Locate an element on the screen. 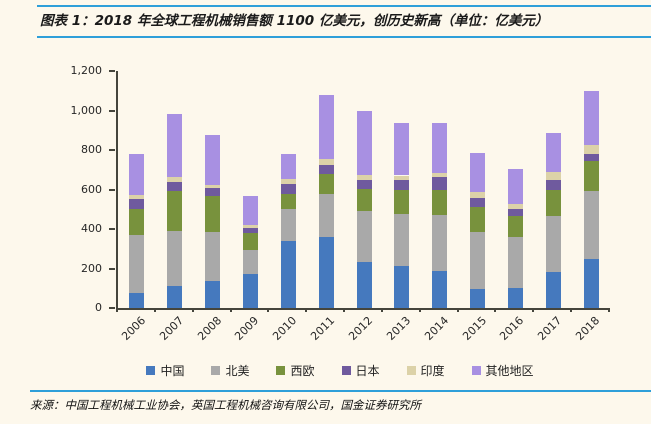 Image resolution: width=651 pixels, height=424 pixels. x-tick-label: 2011 is located at coordinates (323, 328).